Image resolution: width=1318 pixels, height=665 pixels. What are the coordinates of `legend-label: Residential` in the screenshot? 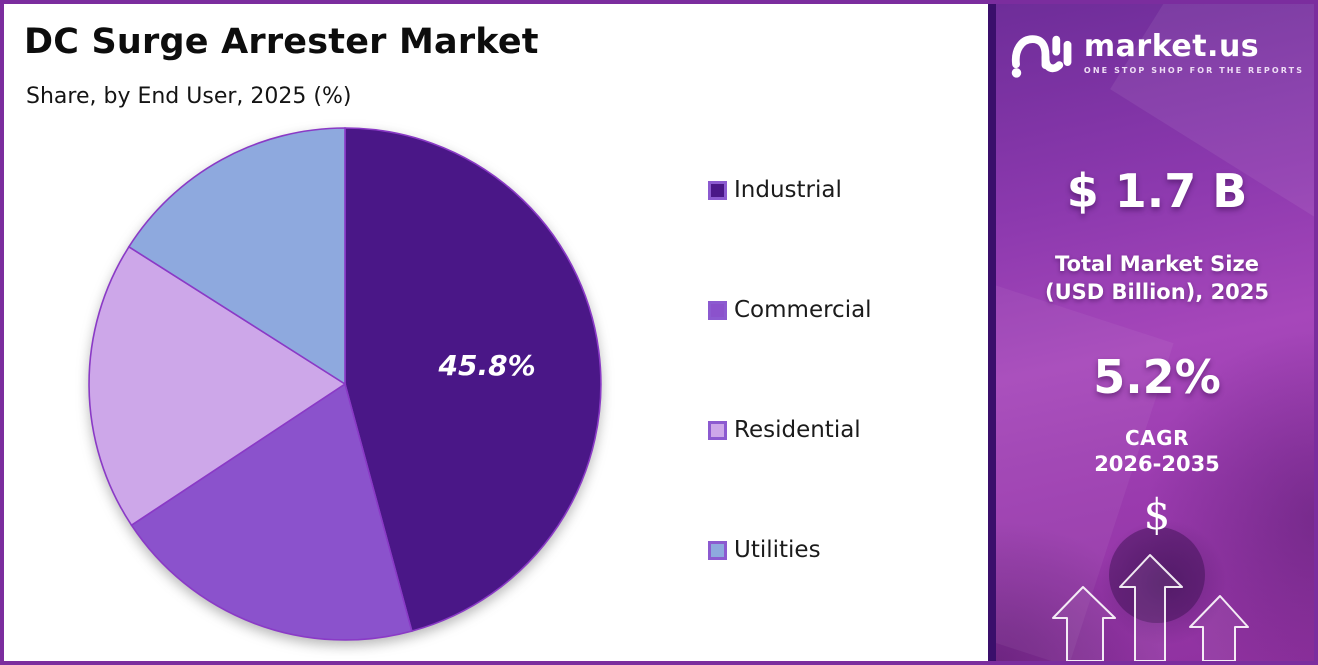 It's located at (797, 430).